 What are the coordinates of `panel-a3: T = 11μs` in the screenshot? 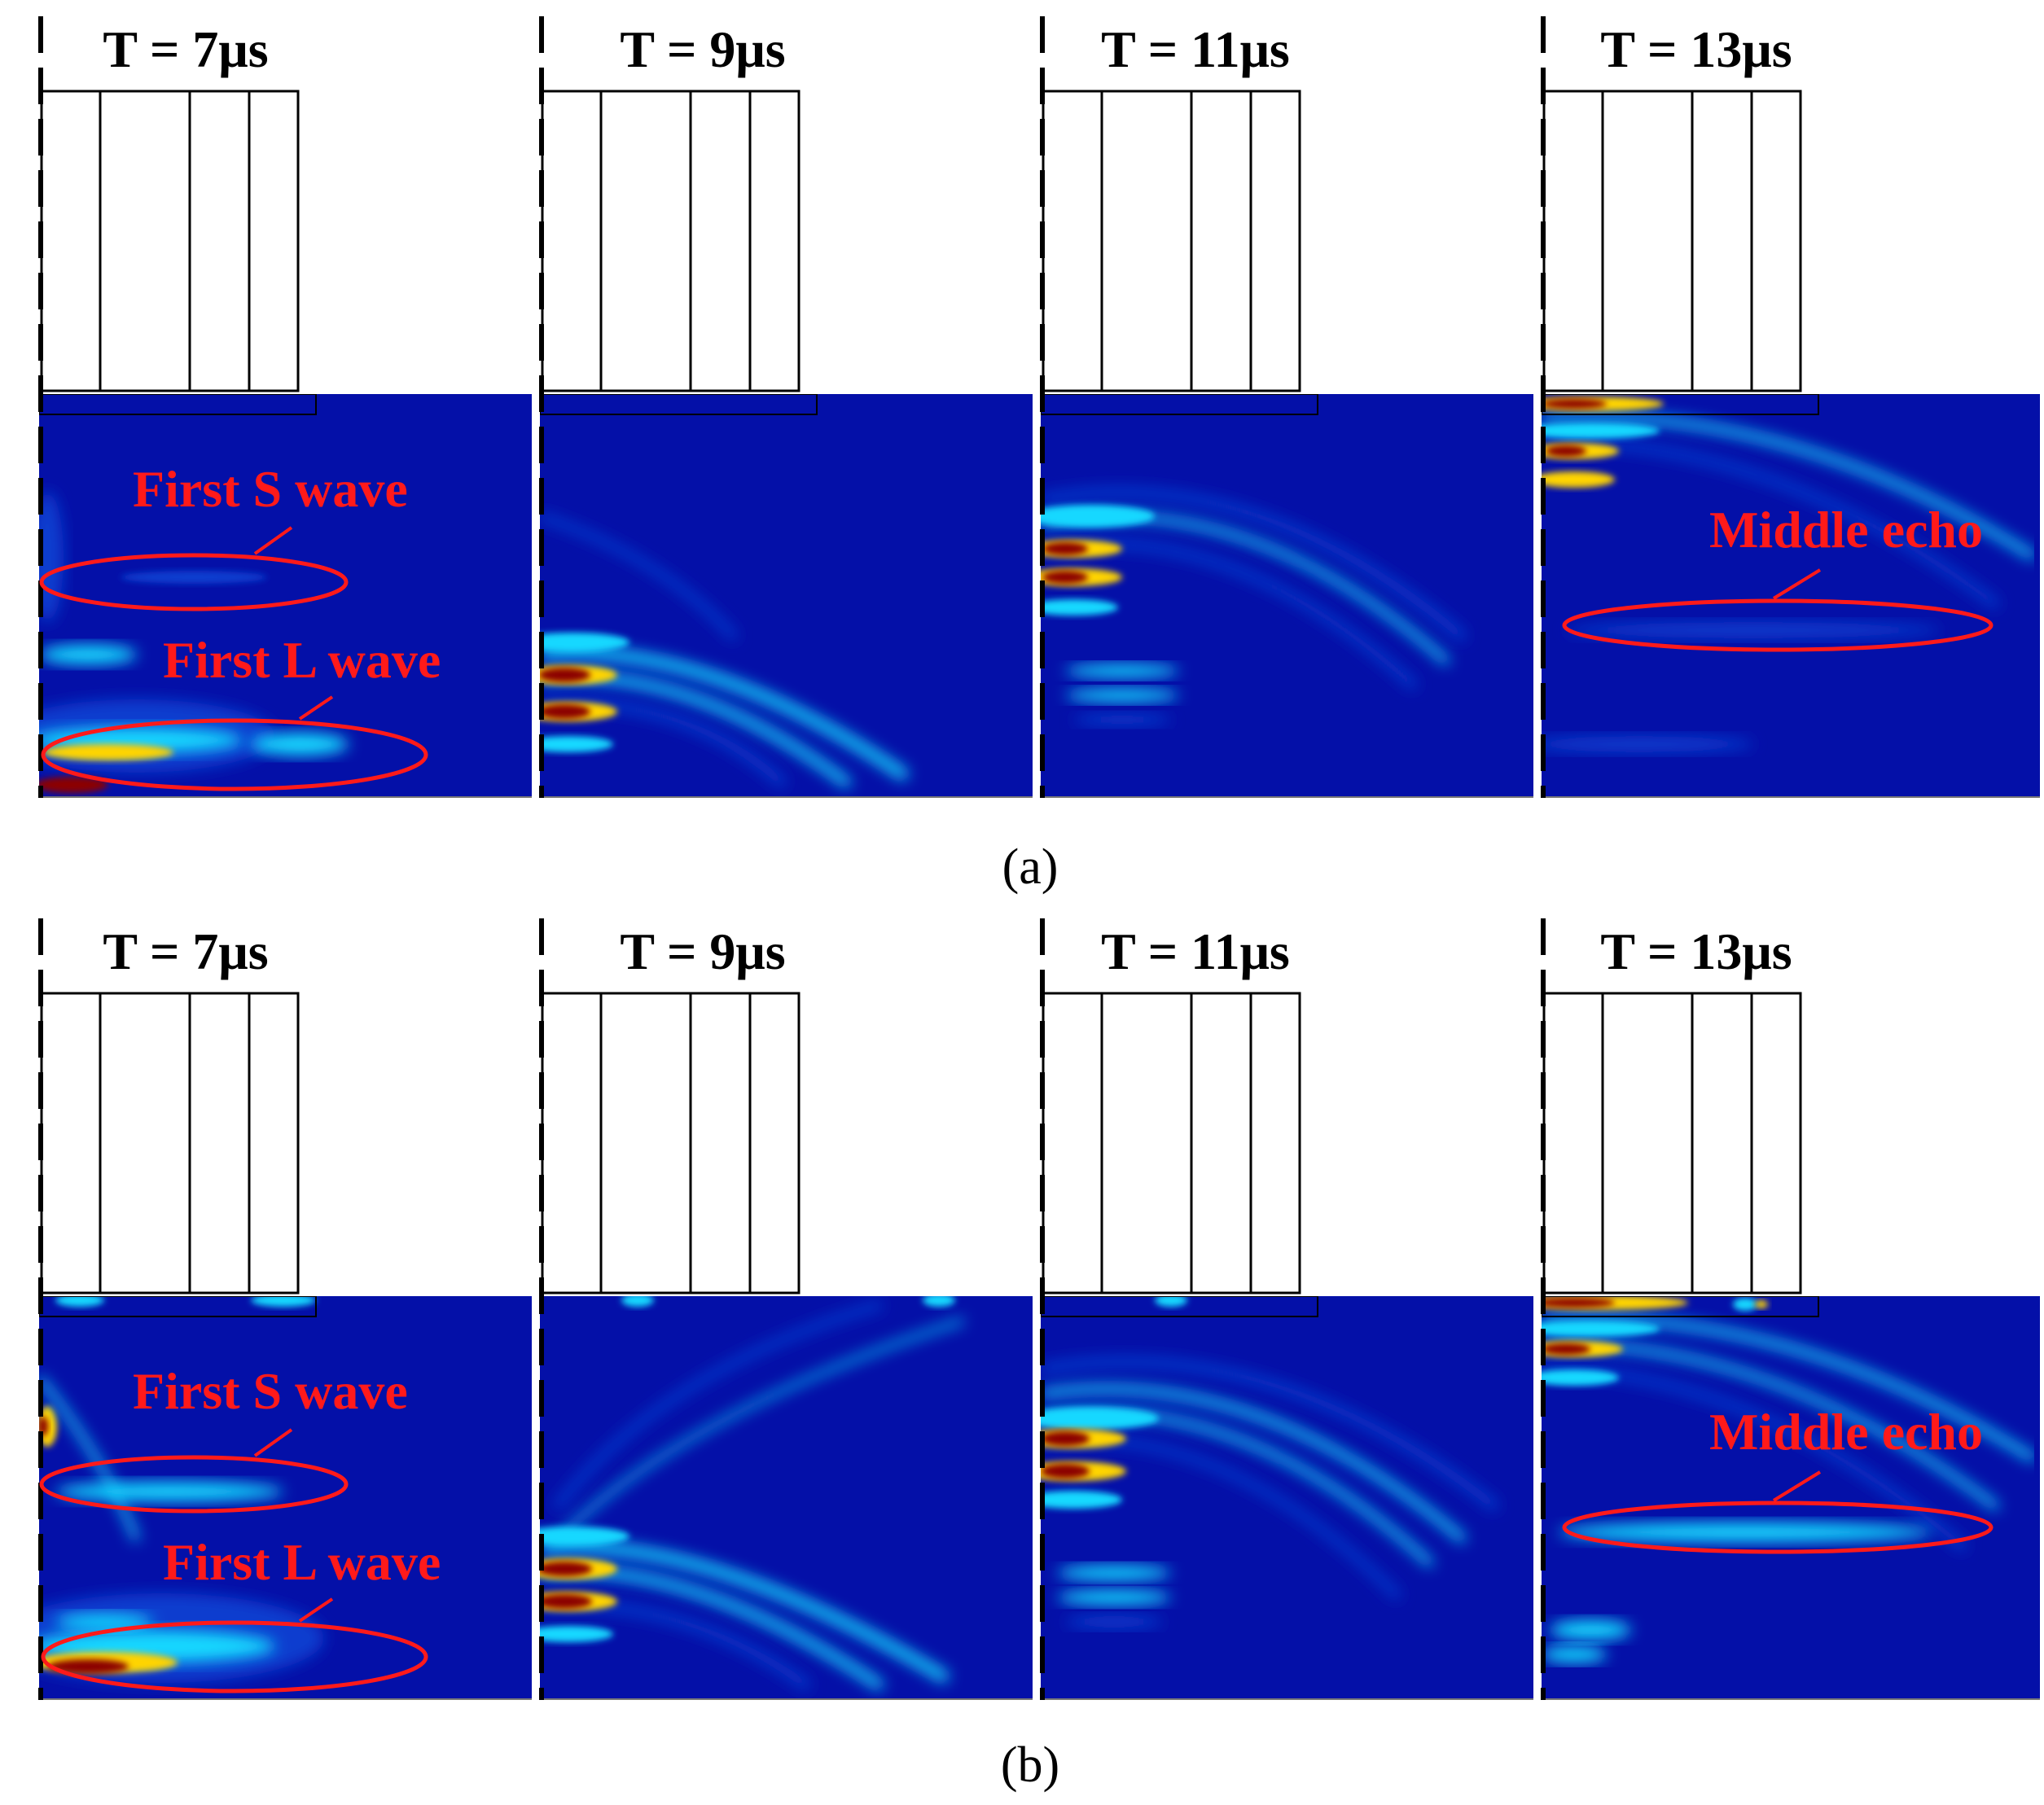 It's located at (1286, 407).